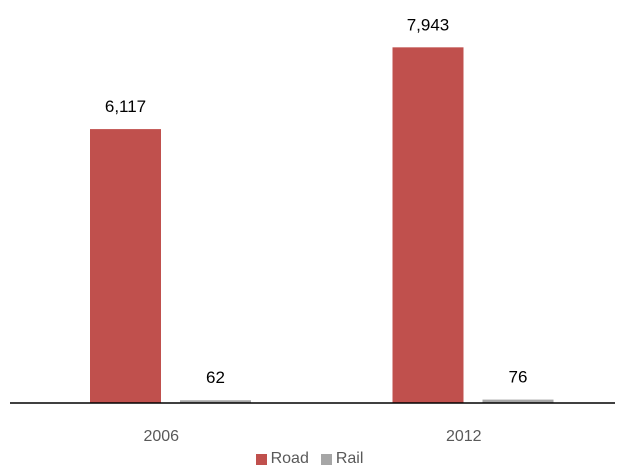 The image size is (619, 472). I want to click on bar-road-2012, so click(428, 225).